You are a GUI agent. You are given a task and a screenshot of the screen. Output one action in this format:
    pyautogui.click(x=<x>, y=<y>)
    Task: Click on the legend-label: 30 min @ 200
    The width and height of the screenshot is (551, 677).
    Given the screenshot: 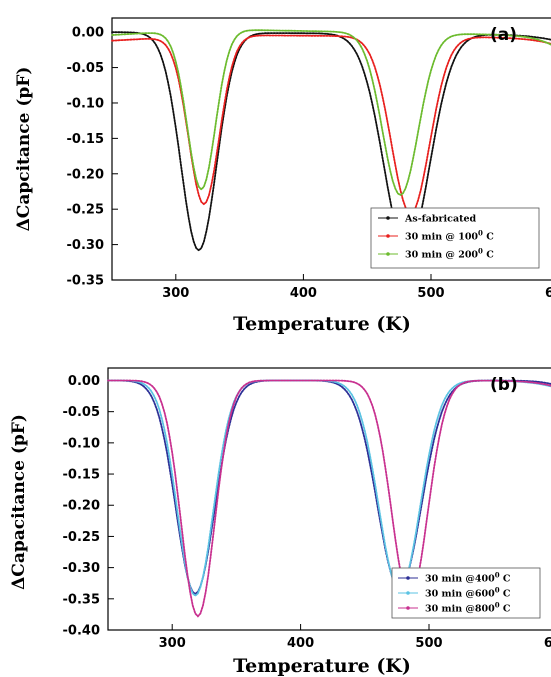 What is the action you would take?
    pyautogui.click(x=441, y=255)
    